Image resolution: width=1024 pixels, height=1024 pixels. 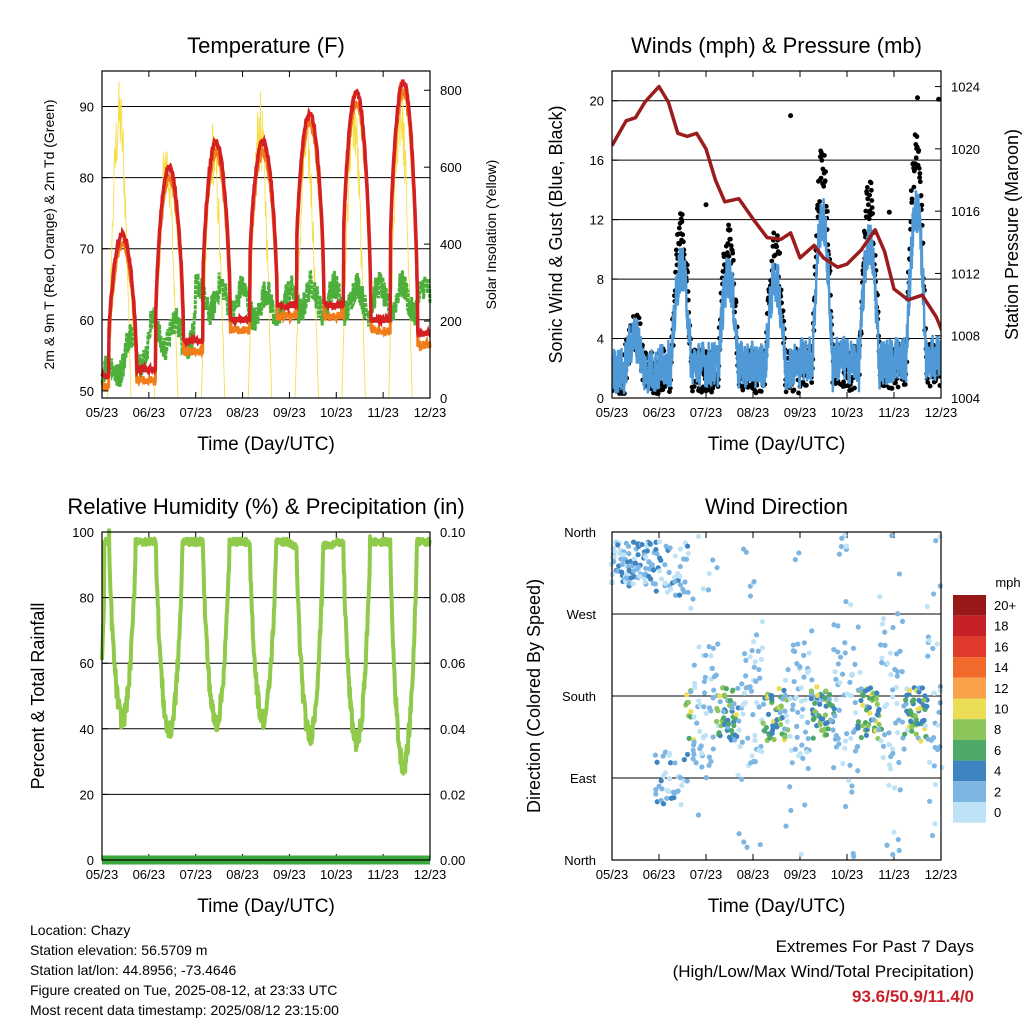 What do you see at coordinates (997, 812) in the screenshot?
I see `legend-label: 0` at bounding box center [997, 812].